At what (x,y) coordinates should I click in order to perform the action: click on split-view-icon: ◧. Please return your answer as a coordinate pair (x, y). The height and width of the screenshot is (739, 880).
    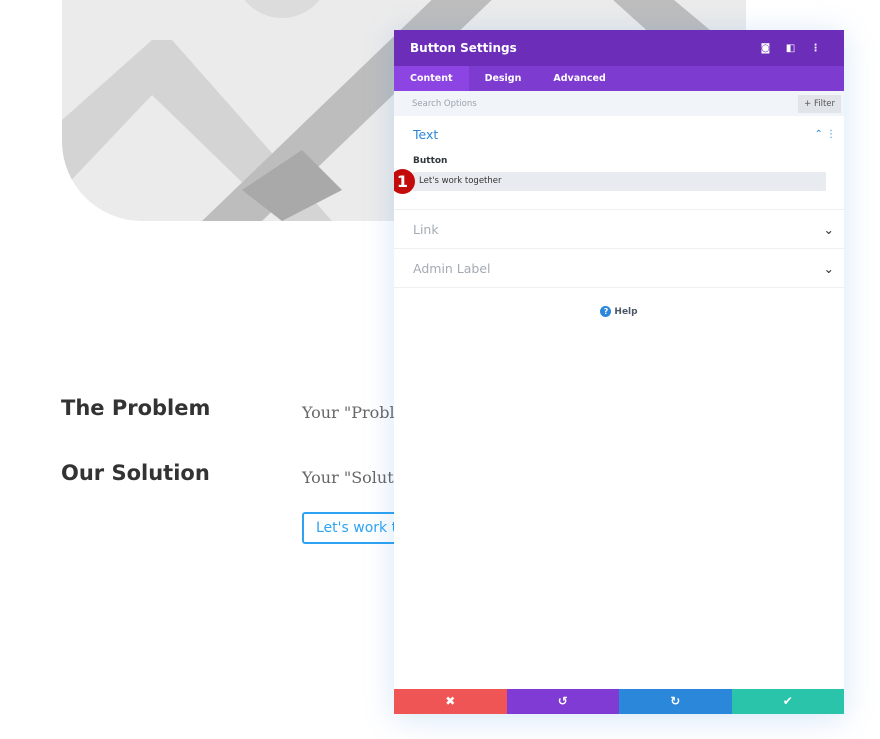
    Looking at the image, I should click on (790, 48).